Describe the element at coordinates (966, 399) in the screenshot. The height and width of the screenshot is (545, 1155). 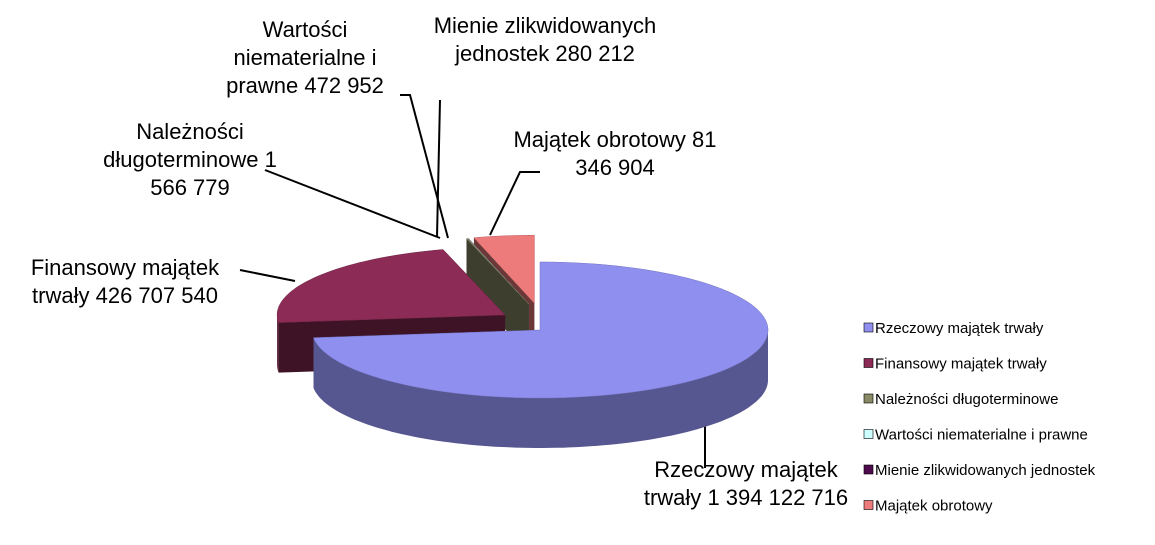
I see `legend-label: Należności długoterminowe` at that location.